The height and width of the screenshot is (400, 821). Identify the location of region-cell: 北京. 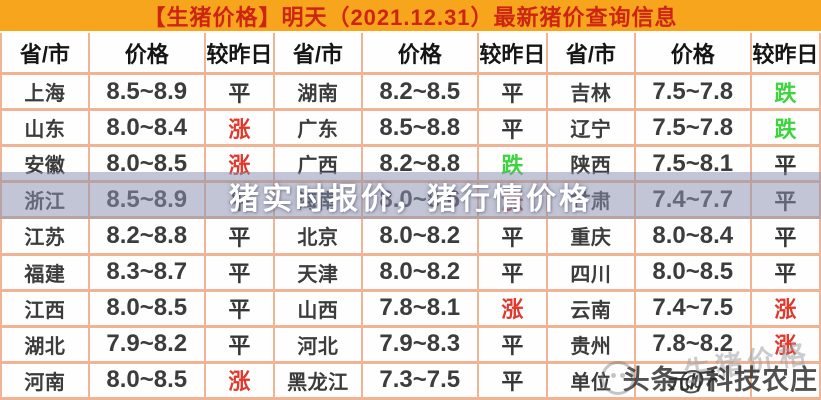
(318, 236).